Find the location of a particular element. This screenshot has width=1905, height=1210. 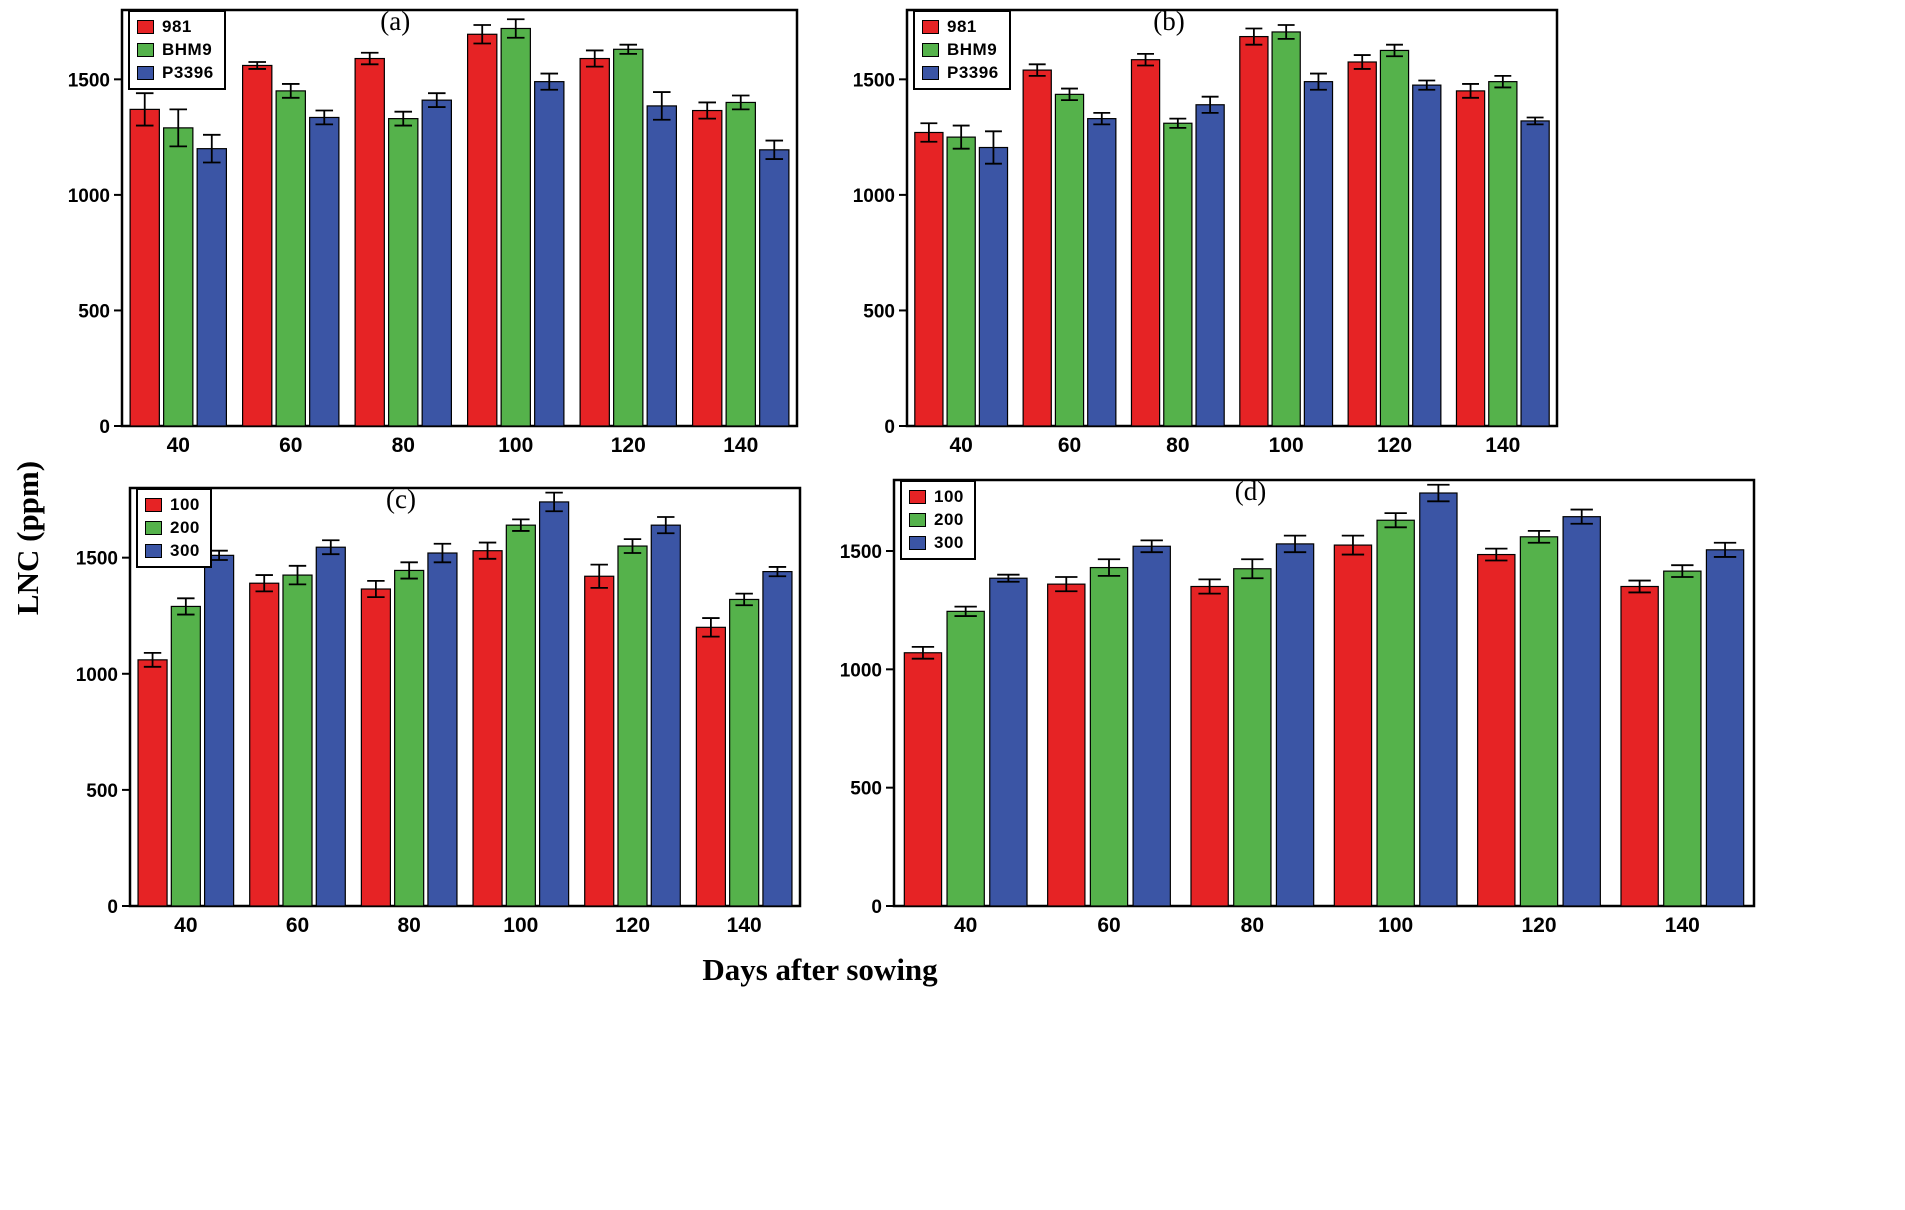

panel-letter-b: (b) is located at coordinates (1169, 21).